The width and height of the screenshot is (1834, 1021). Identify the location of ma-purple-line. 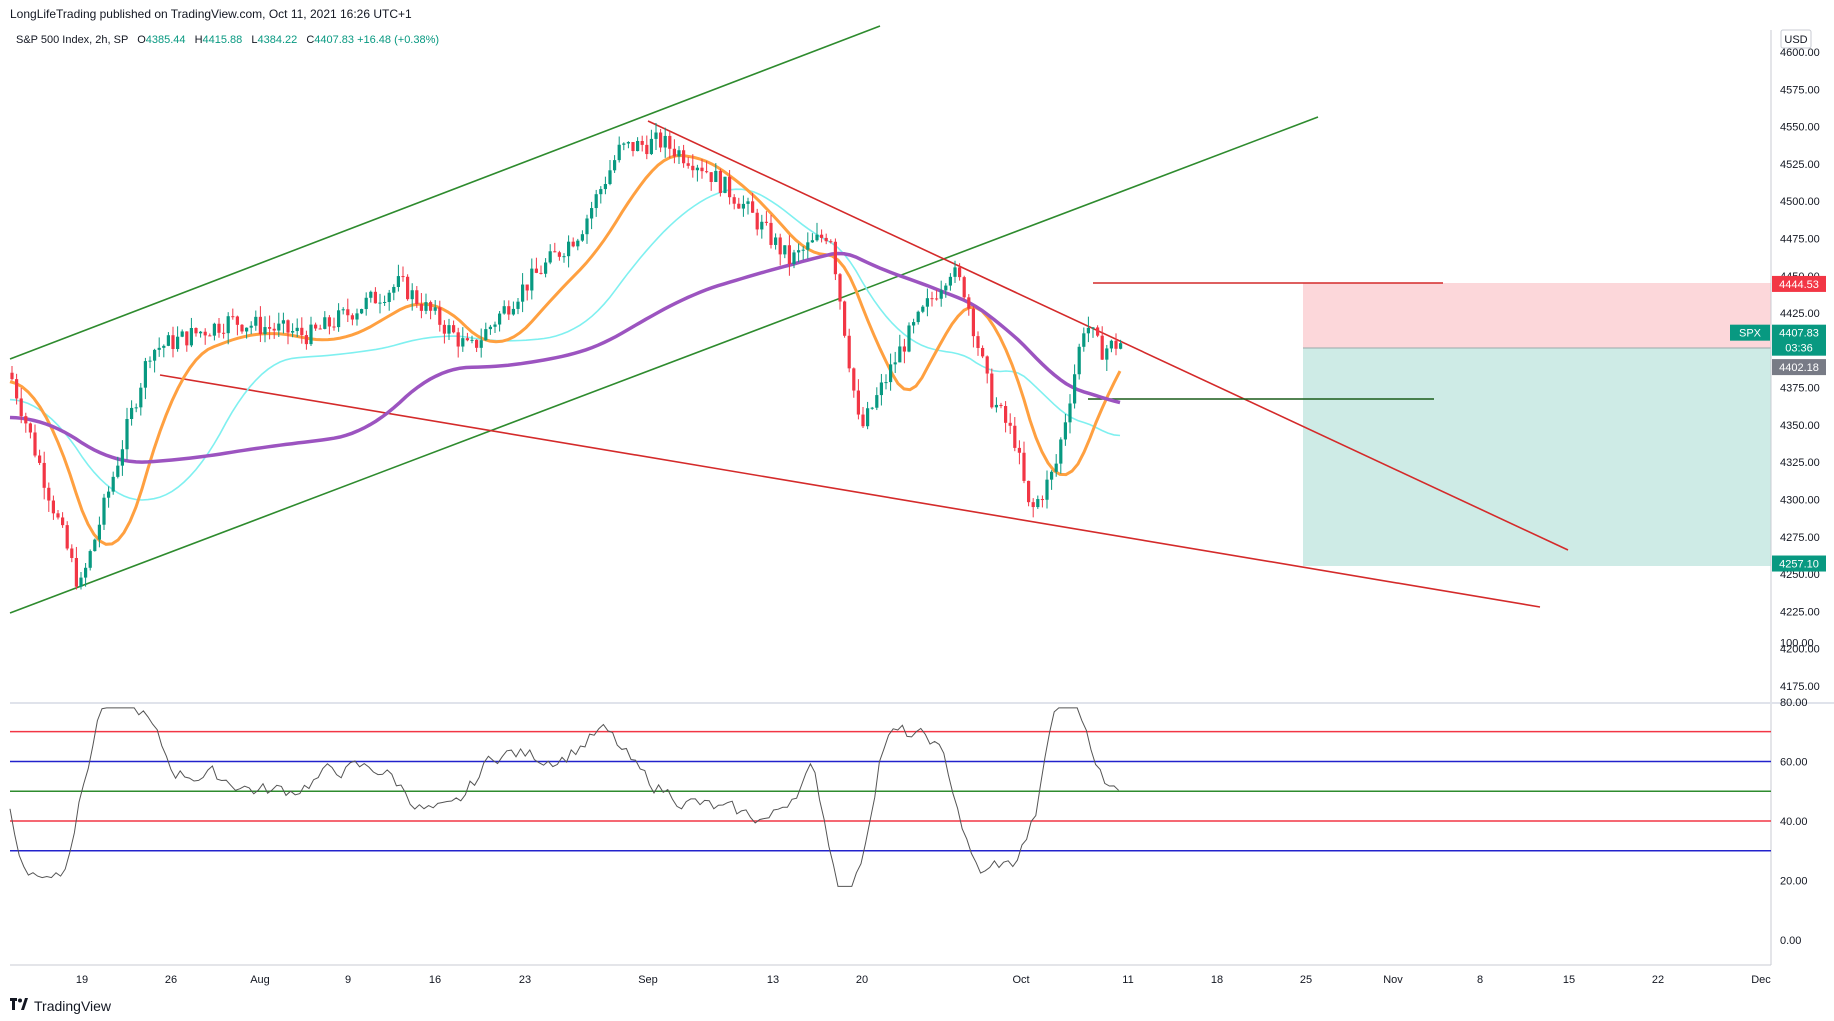
(565, 357).